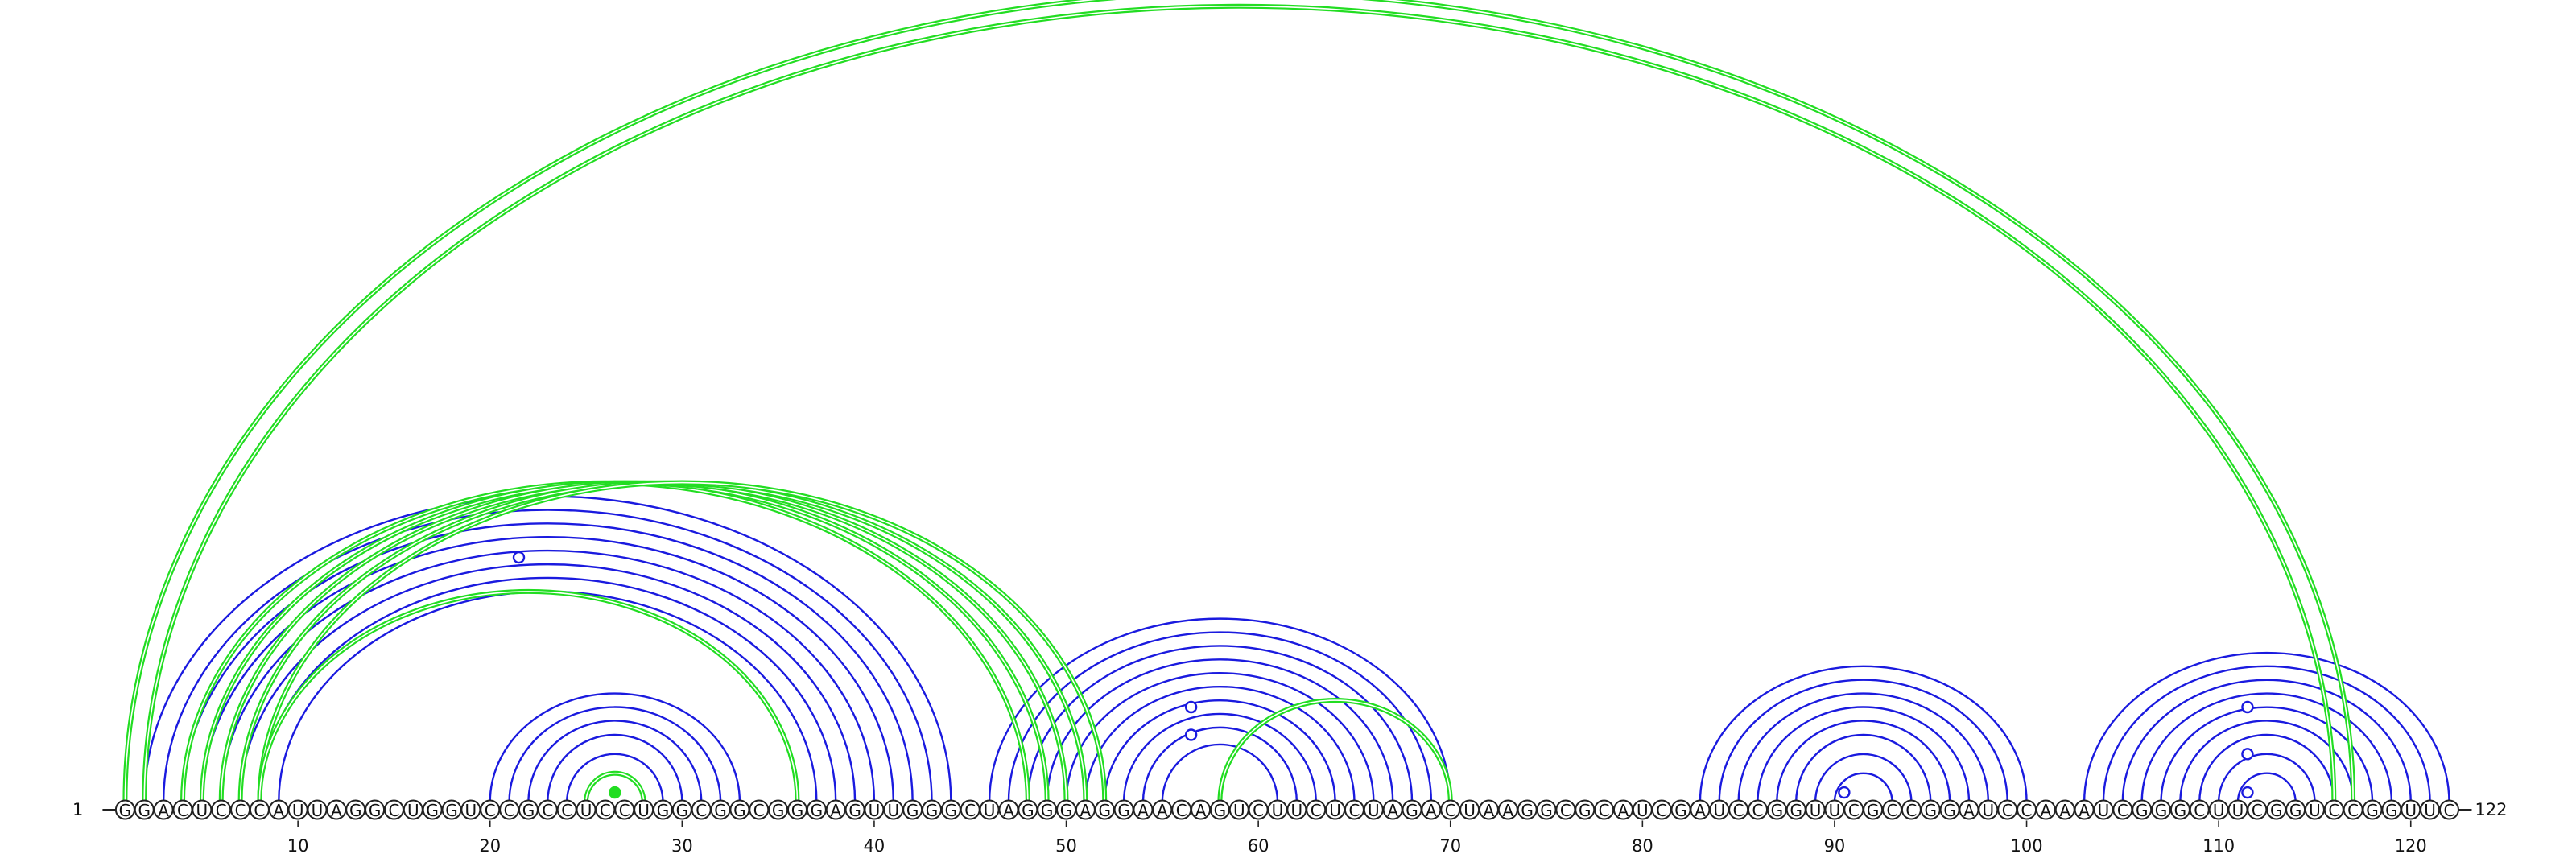  I want to click on position-axis: 10 20 30 40 50 60 70 80 90 100 110 120, so click(1357, 838).